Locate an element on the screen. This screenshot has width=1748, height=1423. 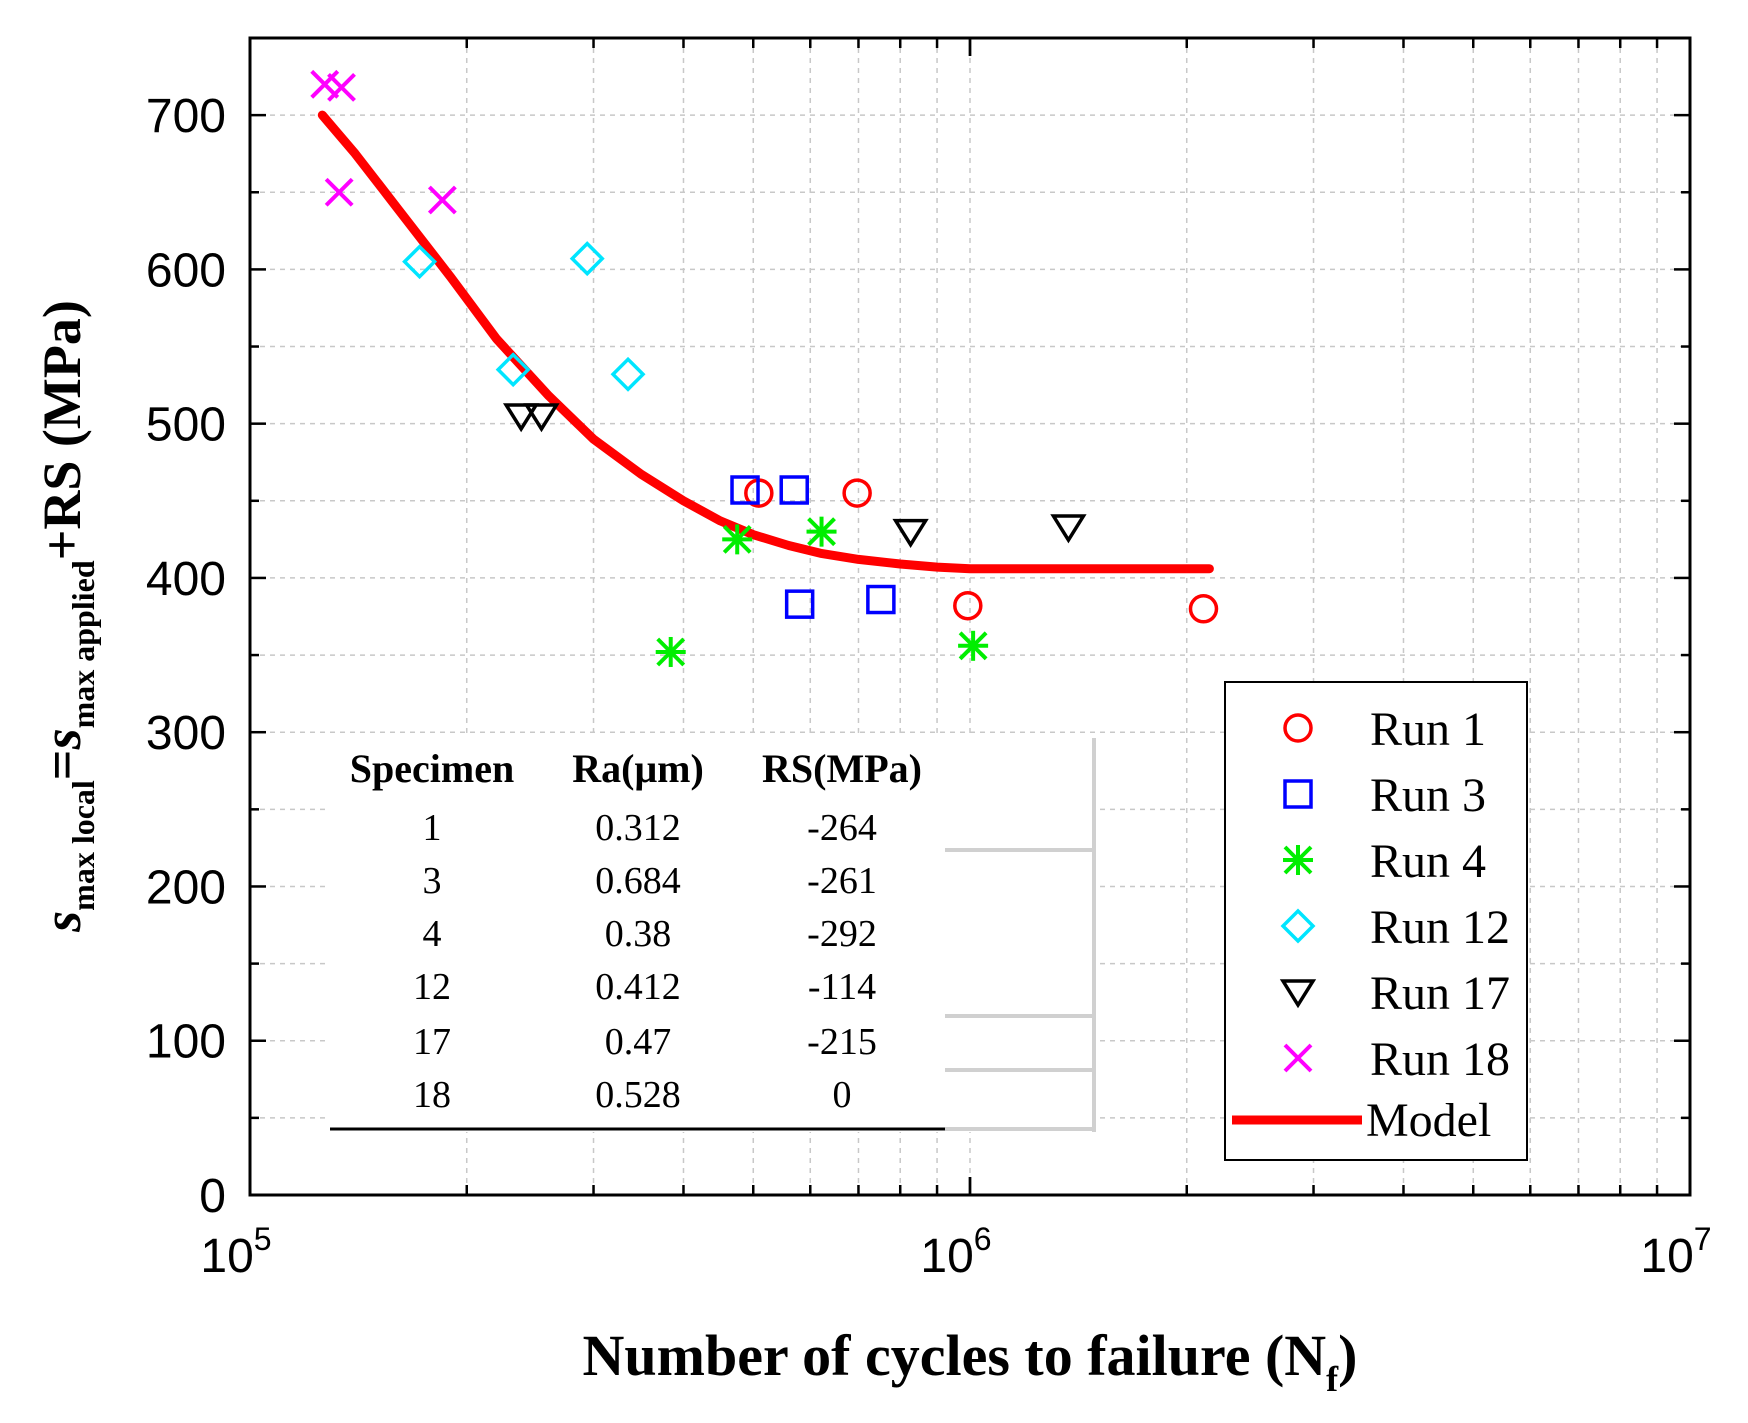
y-tick-label: 500 is located at coordinates (186, 425).